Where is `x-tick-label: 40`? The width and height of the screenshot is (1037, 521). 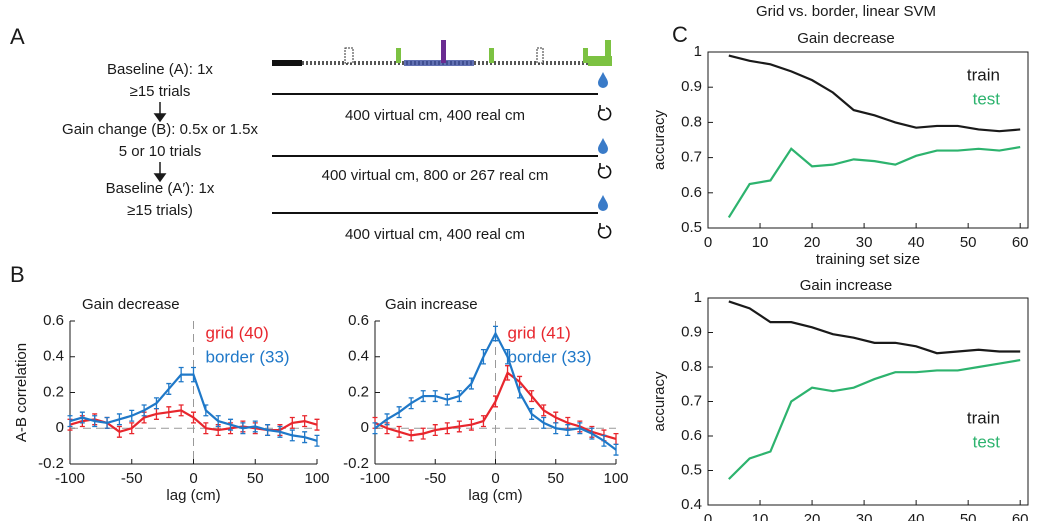
x-tick-label: 40 is located at coordinates (916, 516).